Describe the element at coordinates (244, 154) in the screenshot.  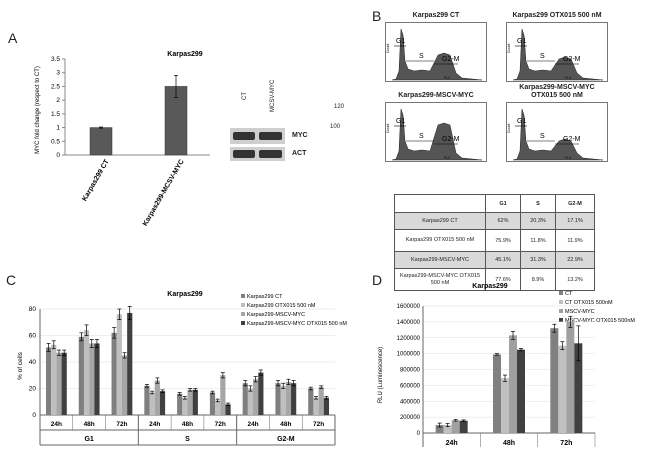
I see `blot-band-act-ct` at that location.